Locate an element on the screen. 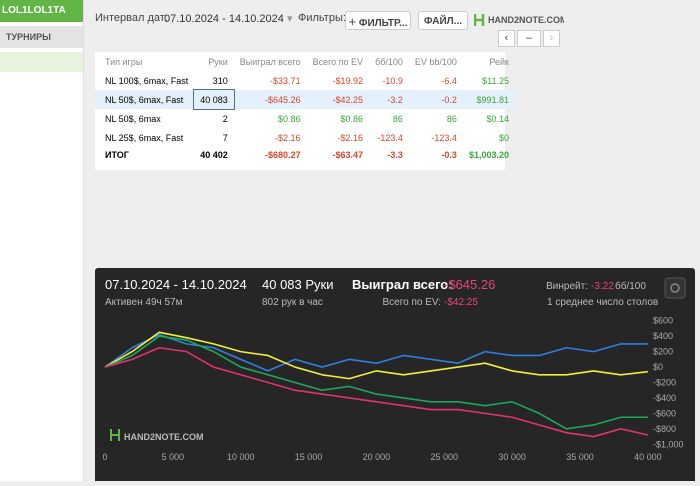 The image size is (700, 486). x-tick-label: 15 000 is located at coordinates (309, 457).